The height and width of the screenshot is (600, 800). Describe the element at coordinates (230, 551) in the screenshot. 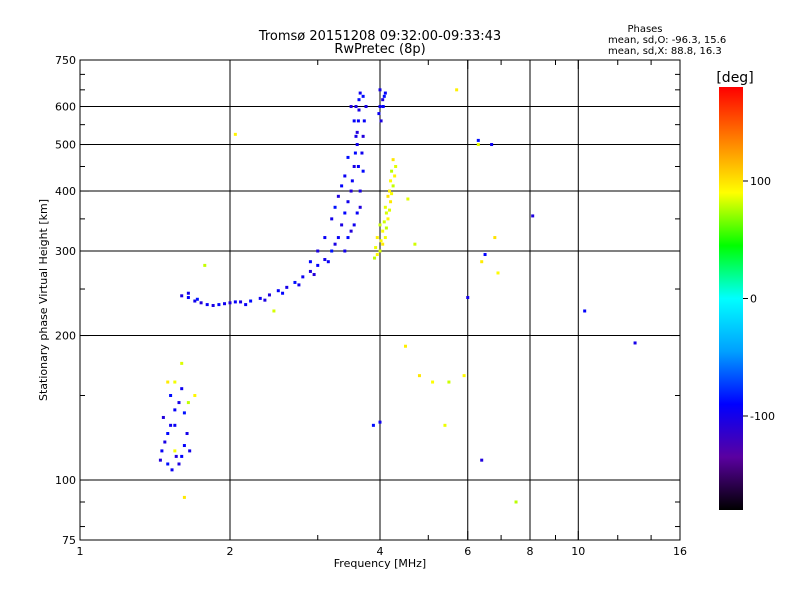

I see `x-tick-label: 2` at that location.